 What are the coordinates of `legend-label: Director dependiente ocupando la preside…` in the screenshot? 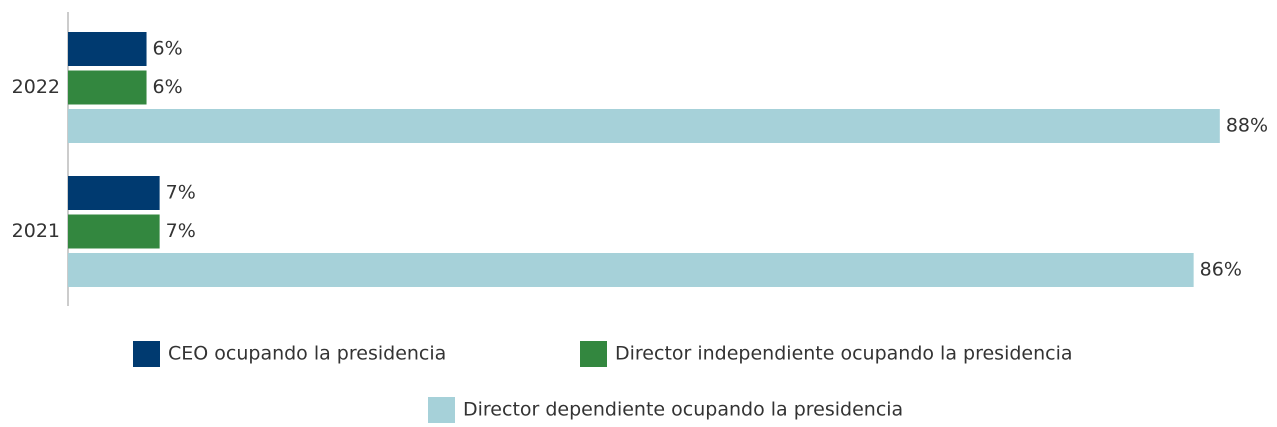 It's located at (683, 410).